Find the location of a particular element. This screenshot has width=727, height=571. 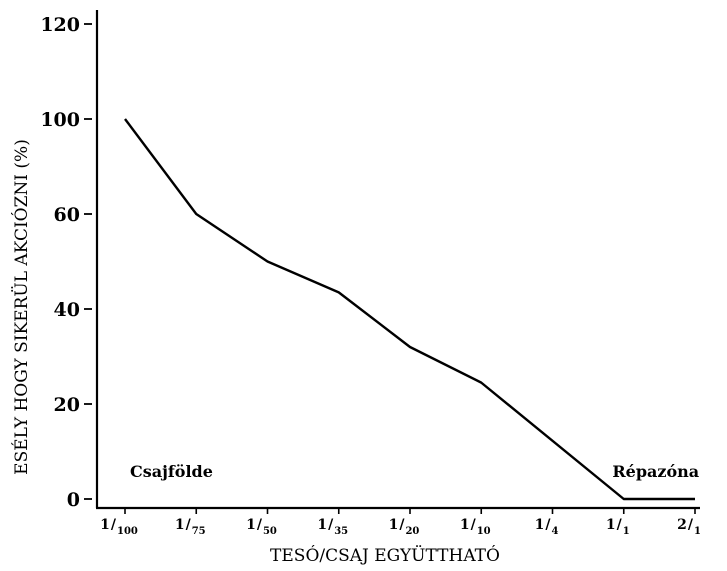

x-tick-label: 1/50 is located at coordinates (261, 527).